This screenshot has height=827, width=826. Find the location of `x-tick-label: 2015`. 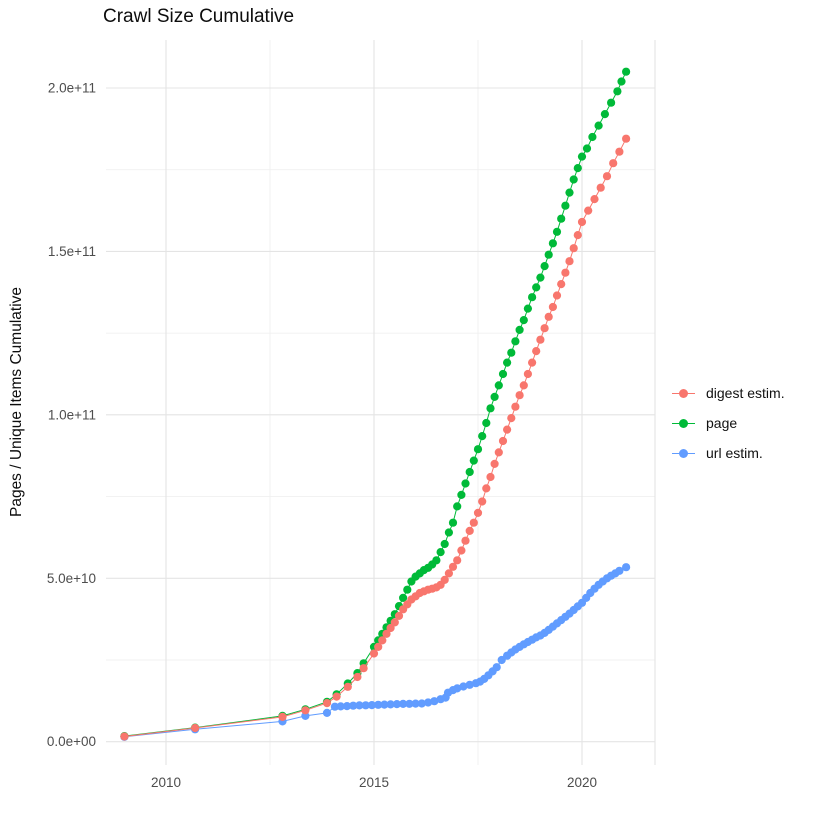

x-tick-label: 2015 is located at coordinates (374, 782).